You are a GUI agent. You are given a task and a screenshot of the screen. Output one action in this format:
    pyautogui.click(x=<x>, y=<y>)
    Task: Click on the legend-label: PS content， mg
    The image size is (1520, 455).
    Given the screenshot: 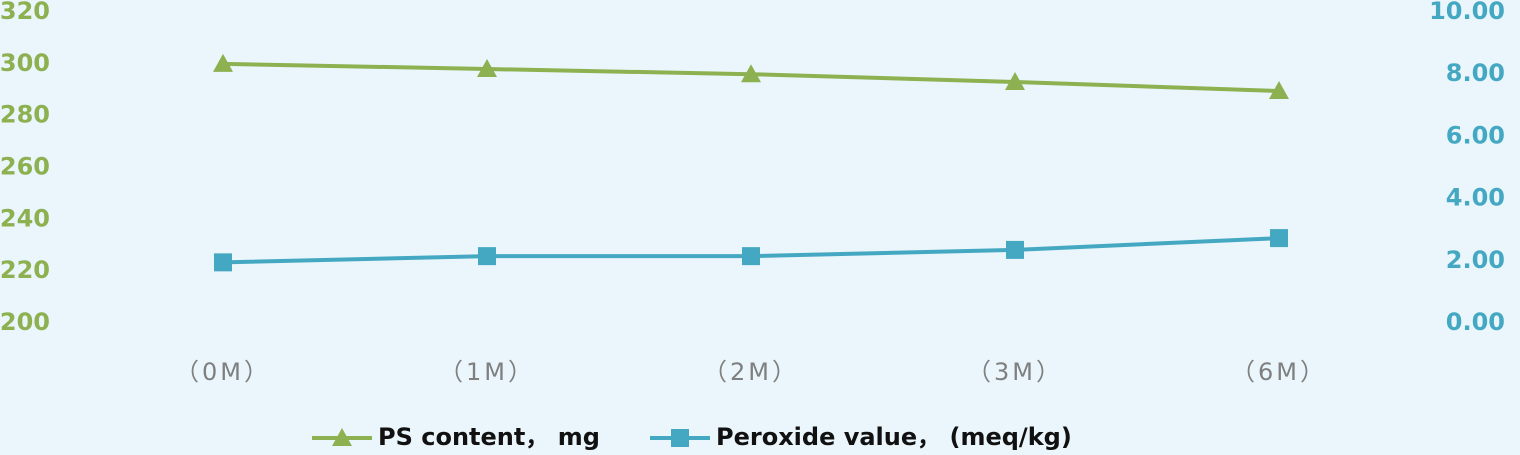 What is the action you would take?
    pyautogui.click(x=489, y=437)
    